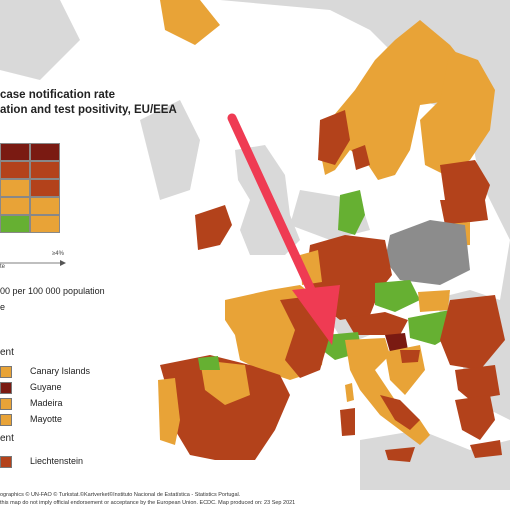 Image resolution: width=510 pixels, height=510 pixels. I want to click on region-spain, so click(225, 407).